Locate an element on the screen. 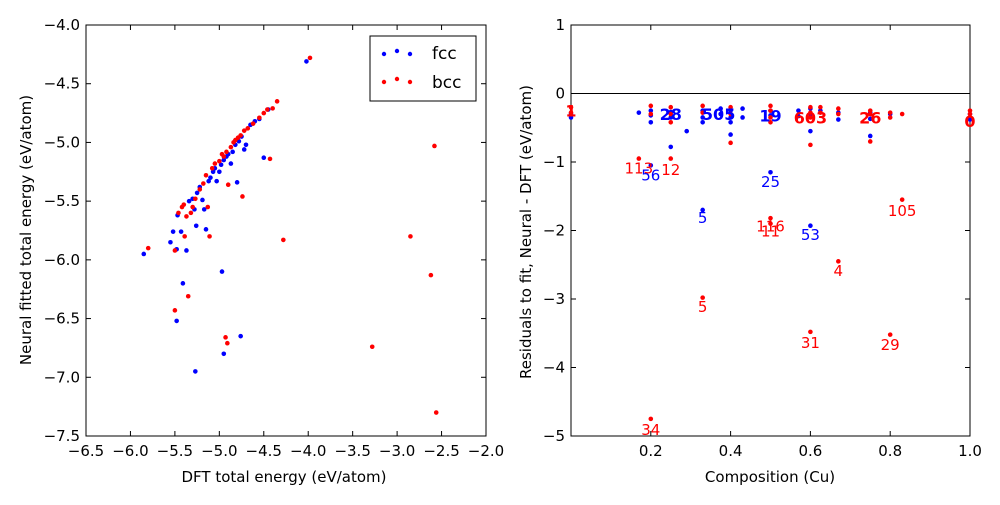 The height and width of the screenshot is (505, 1000). left-y-tick-label: −6.0 is located at coordinates (62, 260).